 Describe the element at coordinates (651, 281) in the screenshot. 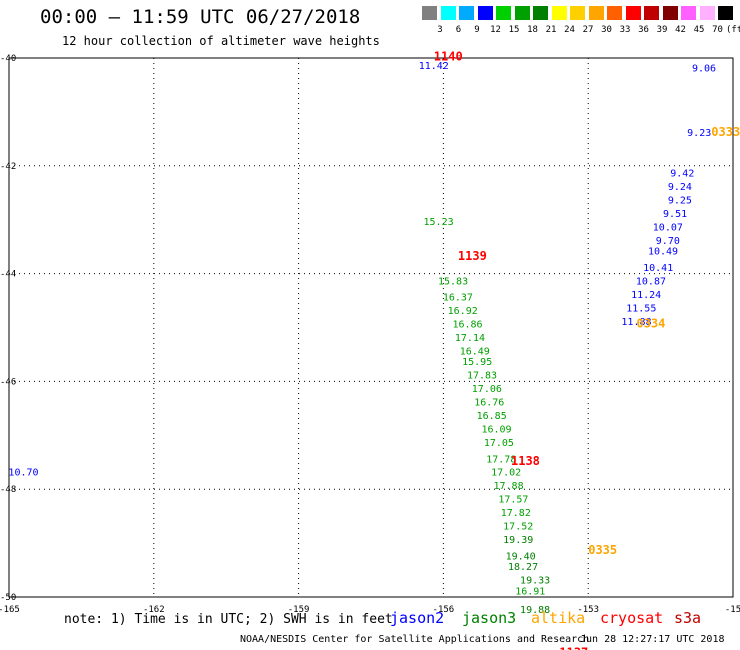

I see `data-point-label: 10.87` at that location.